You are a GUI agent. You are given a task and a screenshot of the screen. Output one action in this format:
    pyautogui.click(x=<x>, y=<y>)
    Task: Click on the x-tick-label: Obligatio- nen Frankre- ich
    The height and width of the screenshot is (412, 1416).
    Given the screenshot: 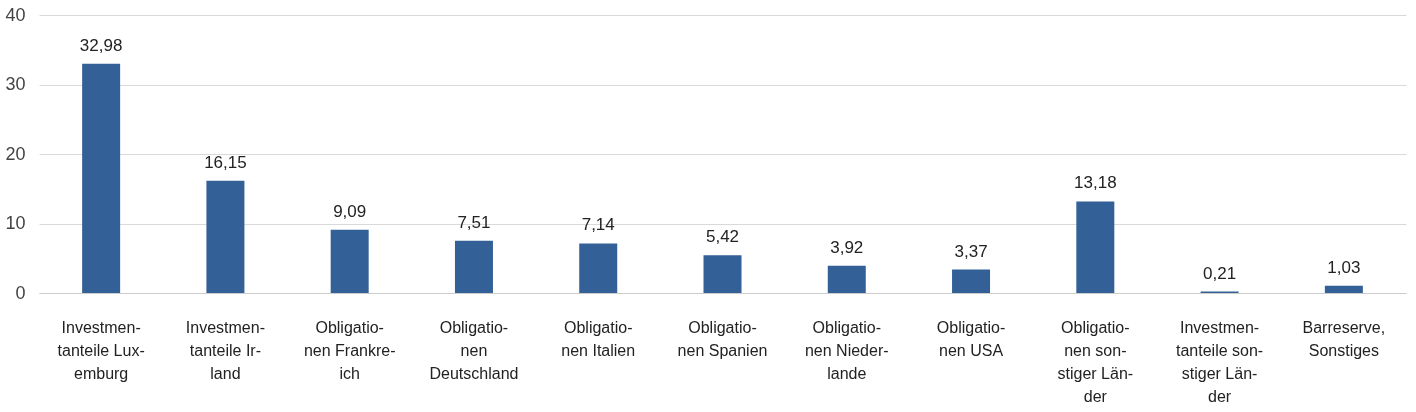 What is the action you would take?
    pyautogui.click(x=349, y=350)
    